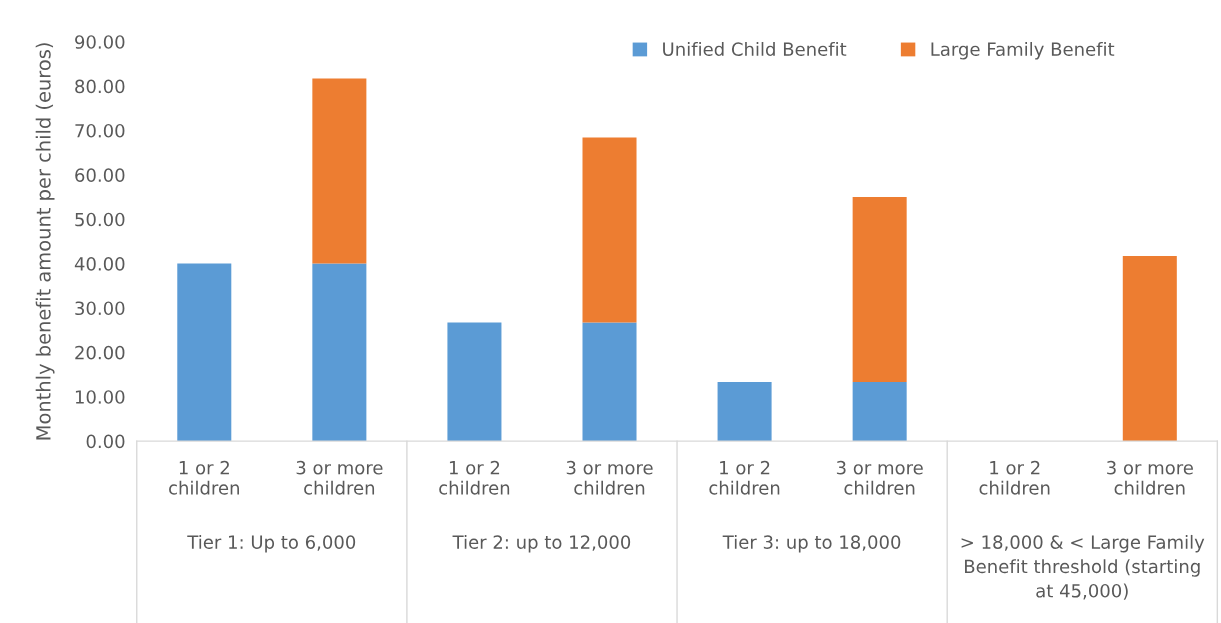  What do you see at coordinates (100, 219) in the screenshot?
I see `y-tick-label: 50.00` at bounding box center [100, 219].